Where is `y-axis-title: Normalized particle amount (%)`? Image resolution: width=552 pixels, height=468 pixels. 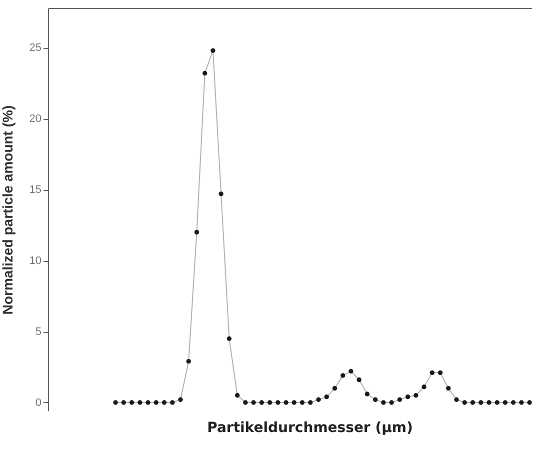 y-axis-title: Normalized particle amount (%) is located at coordinates (8, 210).